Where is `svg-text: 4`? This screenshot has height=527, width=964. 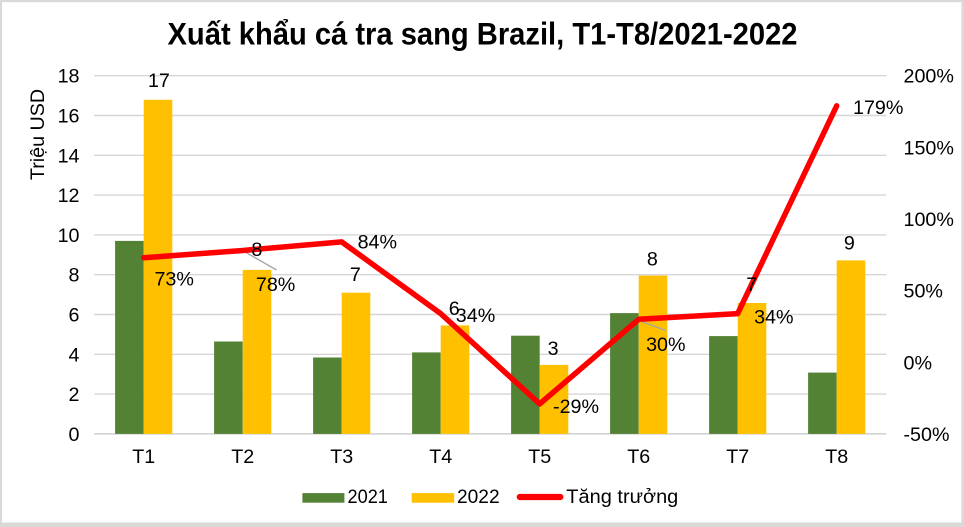 svg-text: 4 is located at coordinates (74, 355).